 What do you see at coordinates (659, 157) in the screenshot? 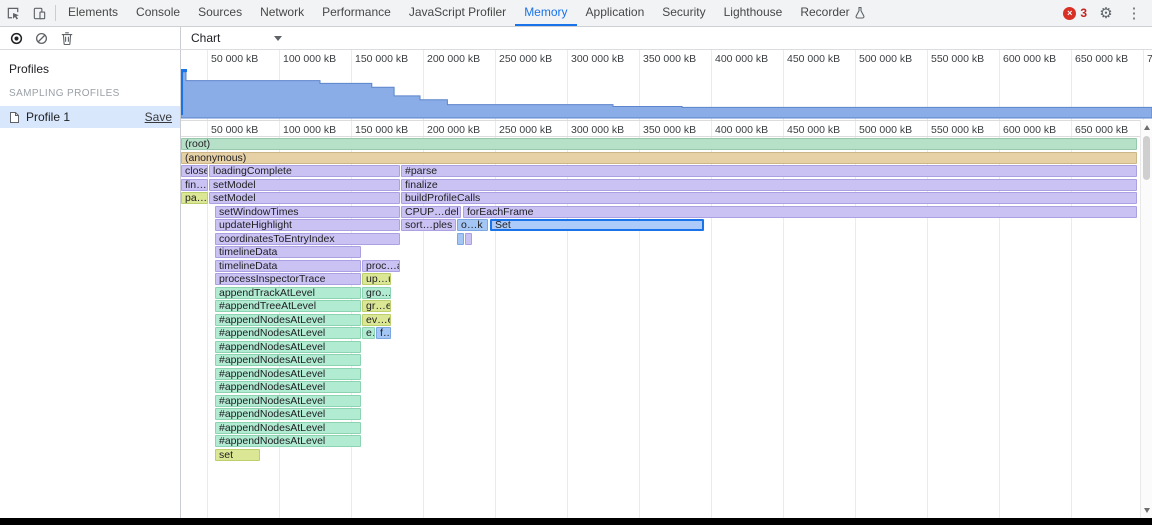
I see `flame-anonymous: (anonymous)` at bounding box center [659, 157].